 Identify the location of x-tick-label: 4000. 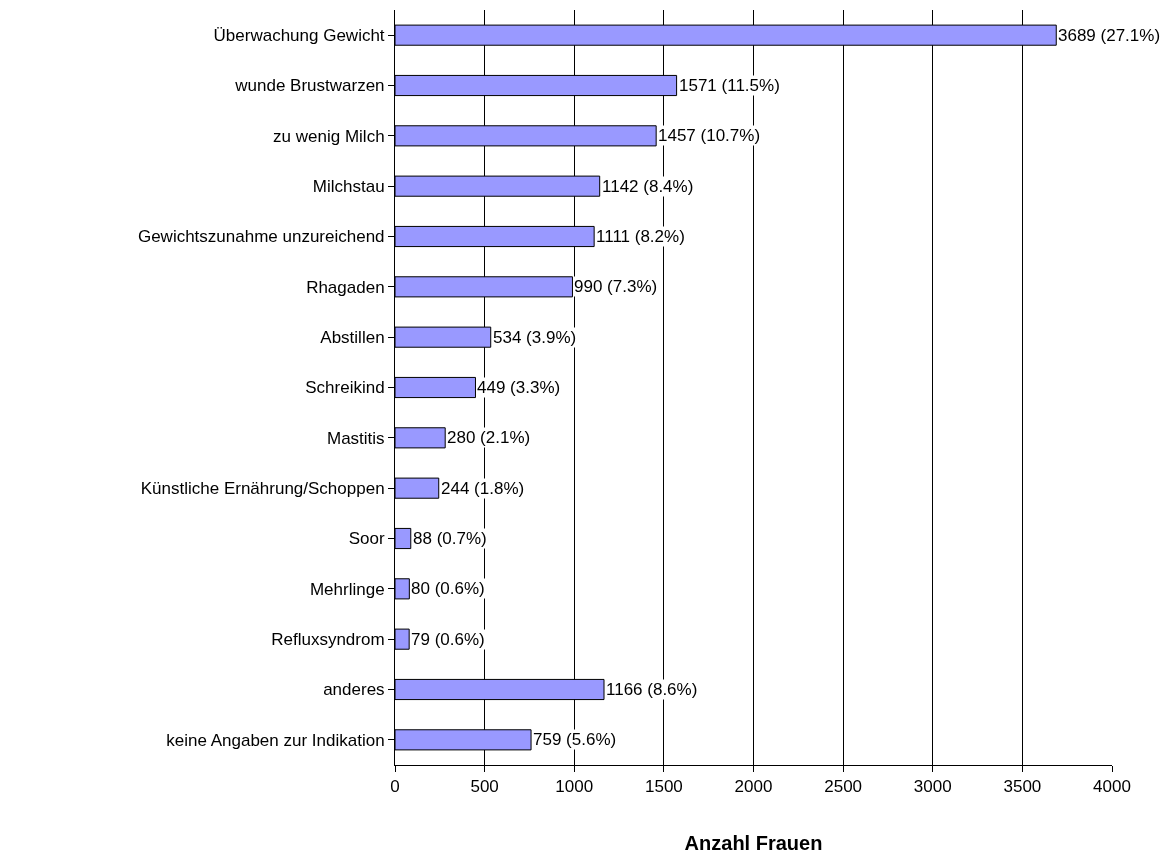
(1112, 787).